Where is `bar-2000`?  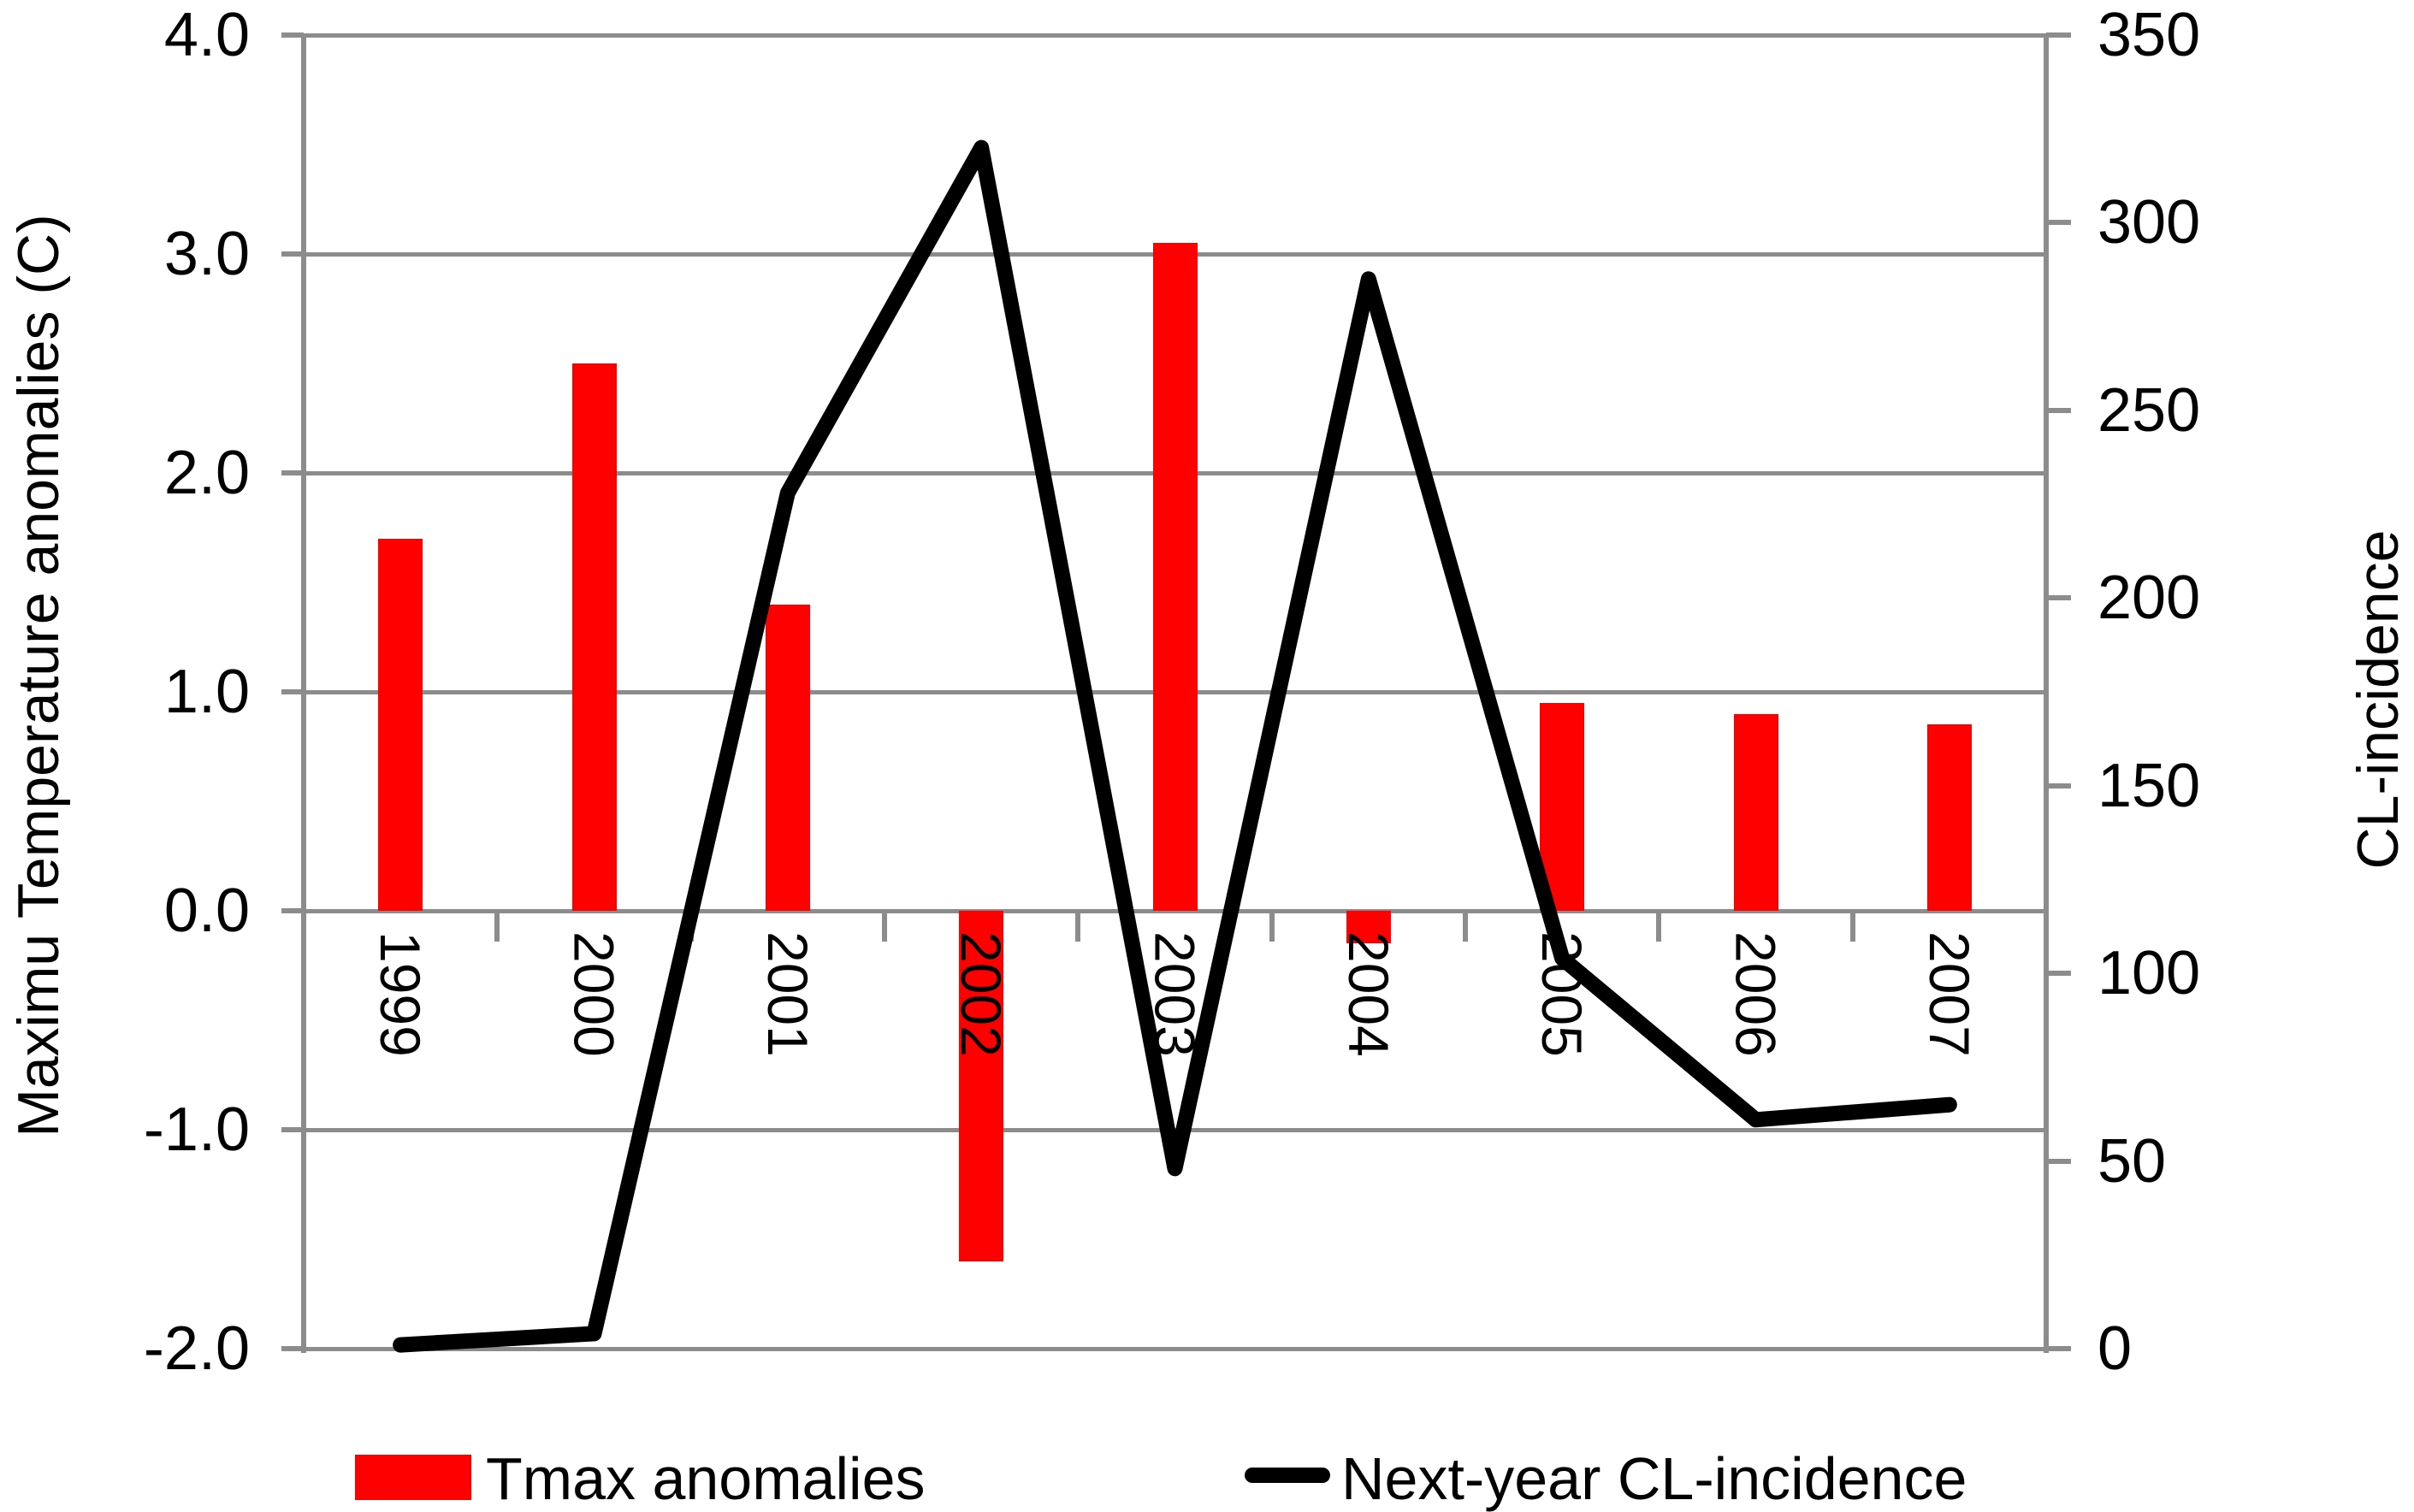
bar-2000 is located at coordinates (594, 637).